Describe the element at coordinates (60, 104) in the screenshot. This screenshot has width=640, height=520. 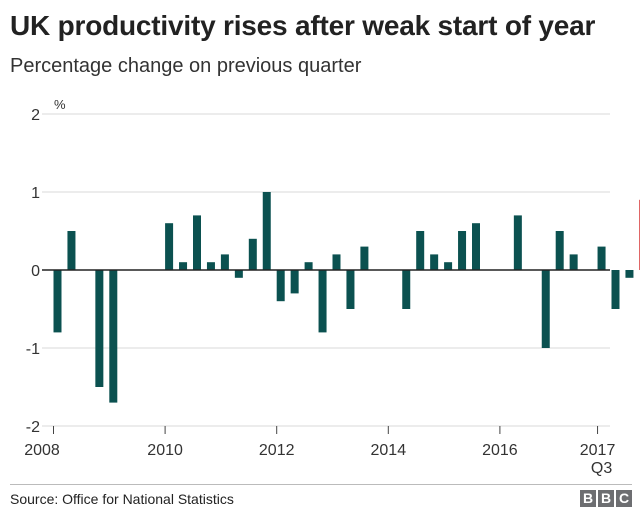
I see `y-axis-unit-label: %` at that location.